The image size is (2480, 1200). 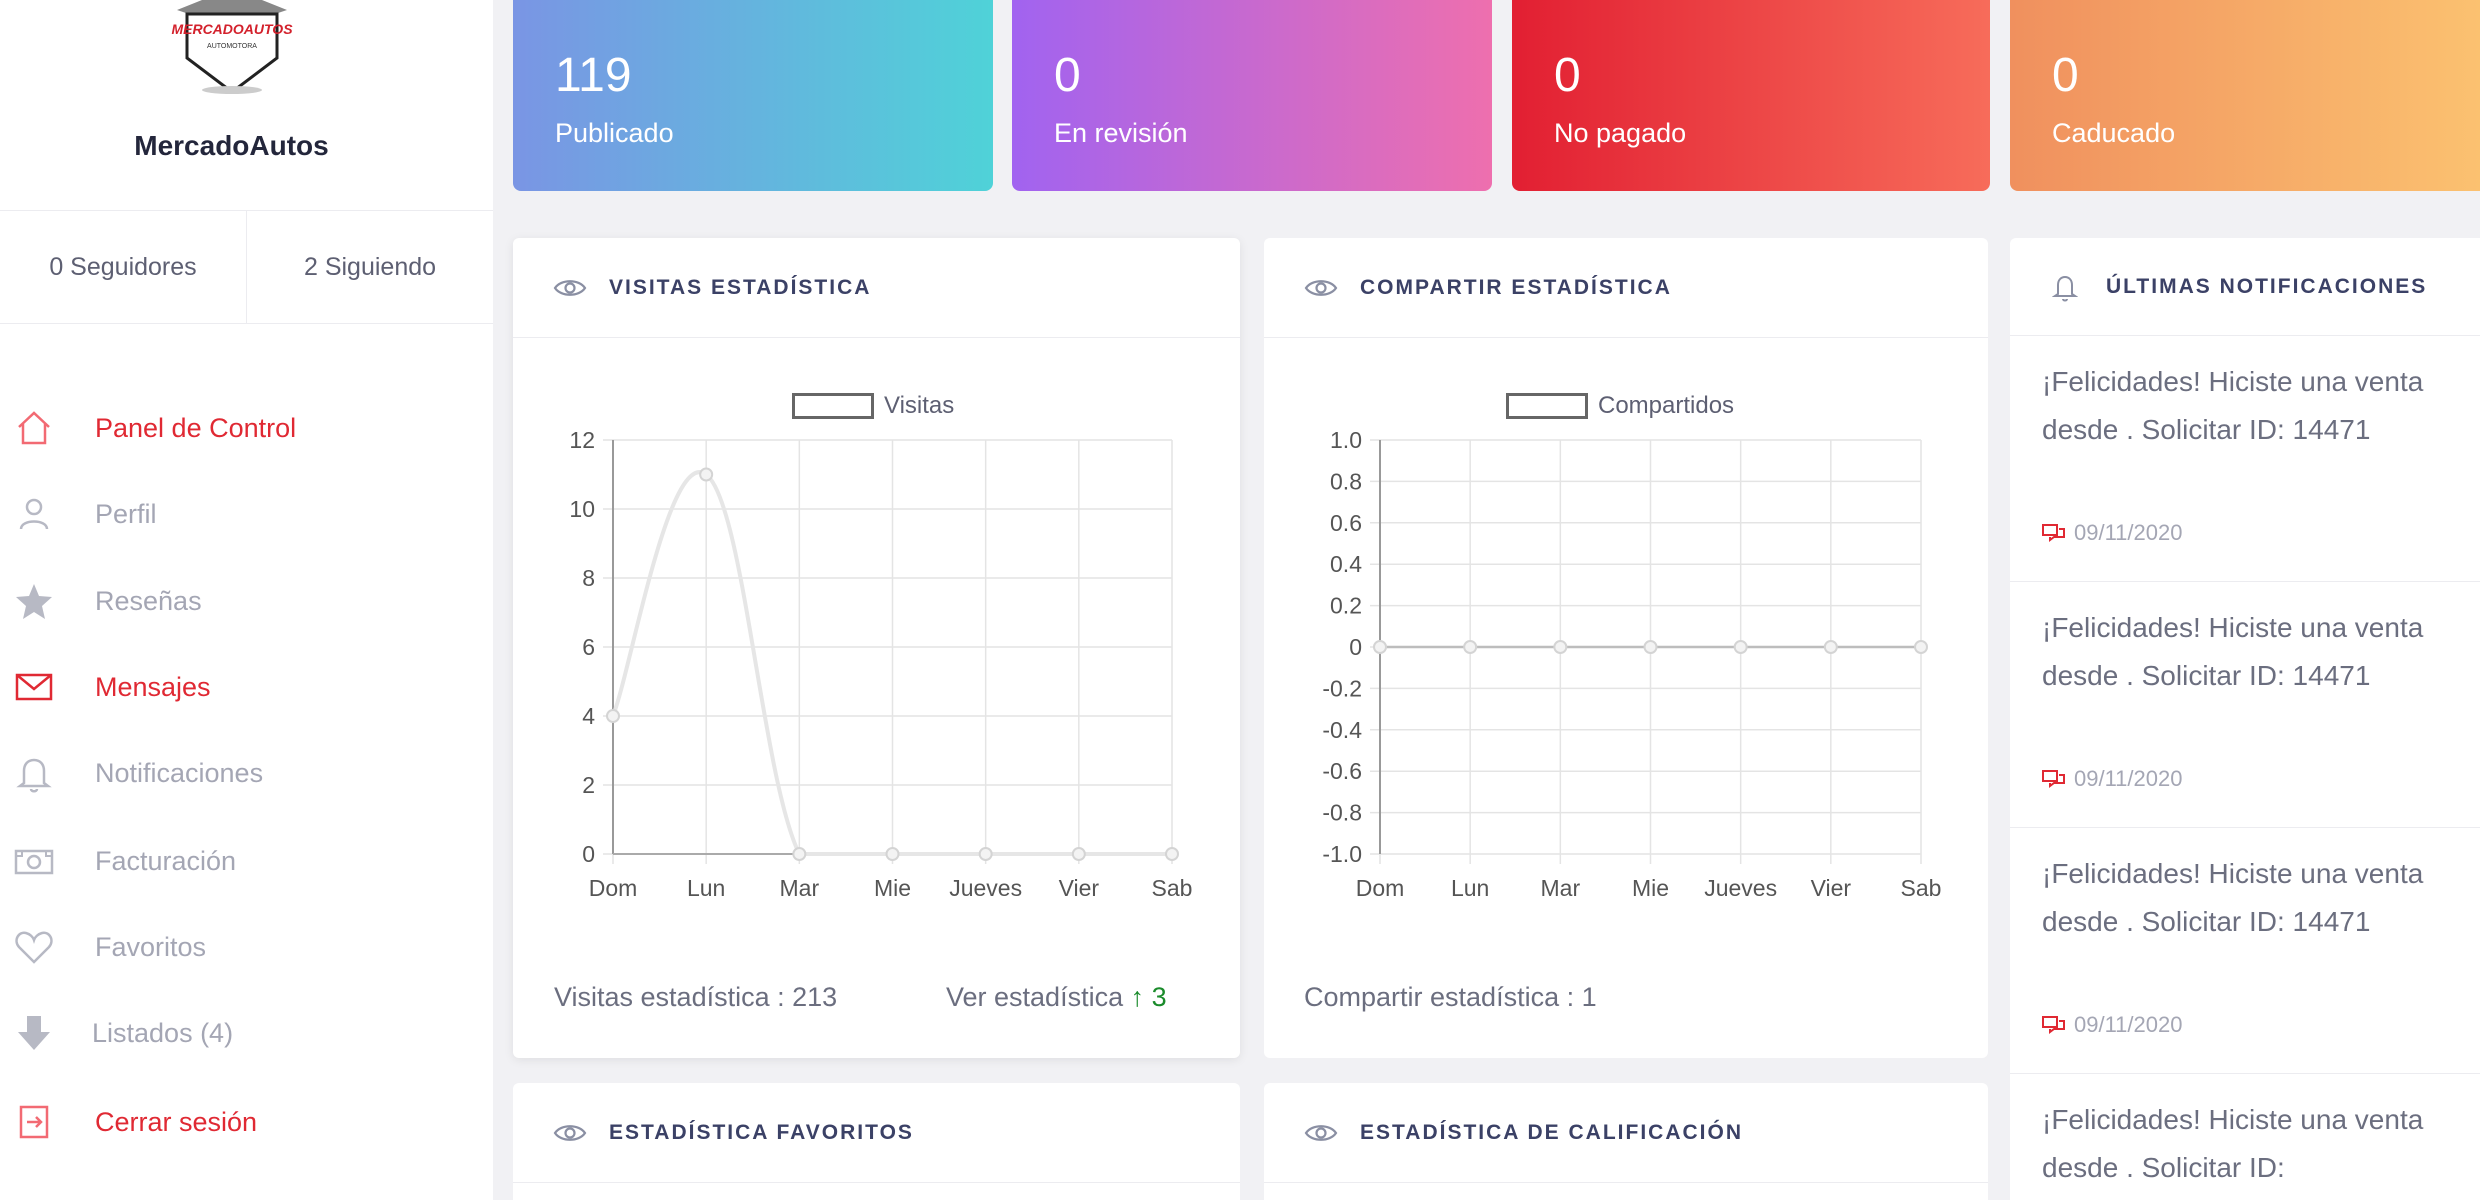 What do you see at coordinates (1740, 888) in the screenshot?
I see `x-tick-label: Jueves` at bounding box center [1740, 888].